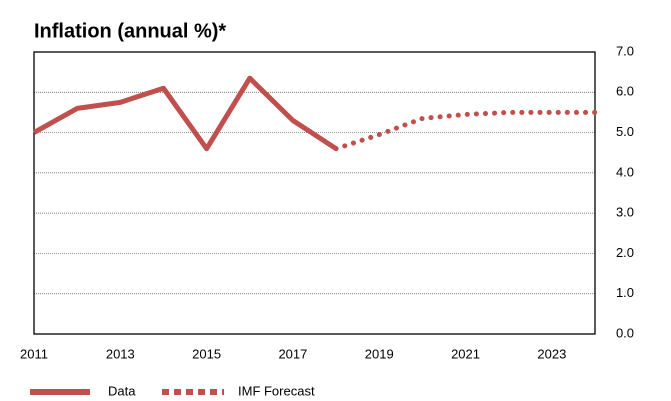  Describe the element at coordinates (379, 353) in the screenshot. I see `x-tick-label: 2019` at that location.